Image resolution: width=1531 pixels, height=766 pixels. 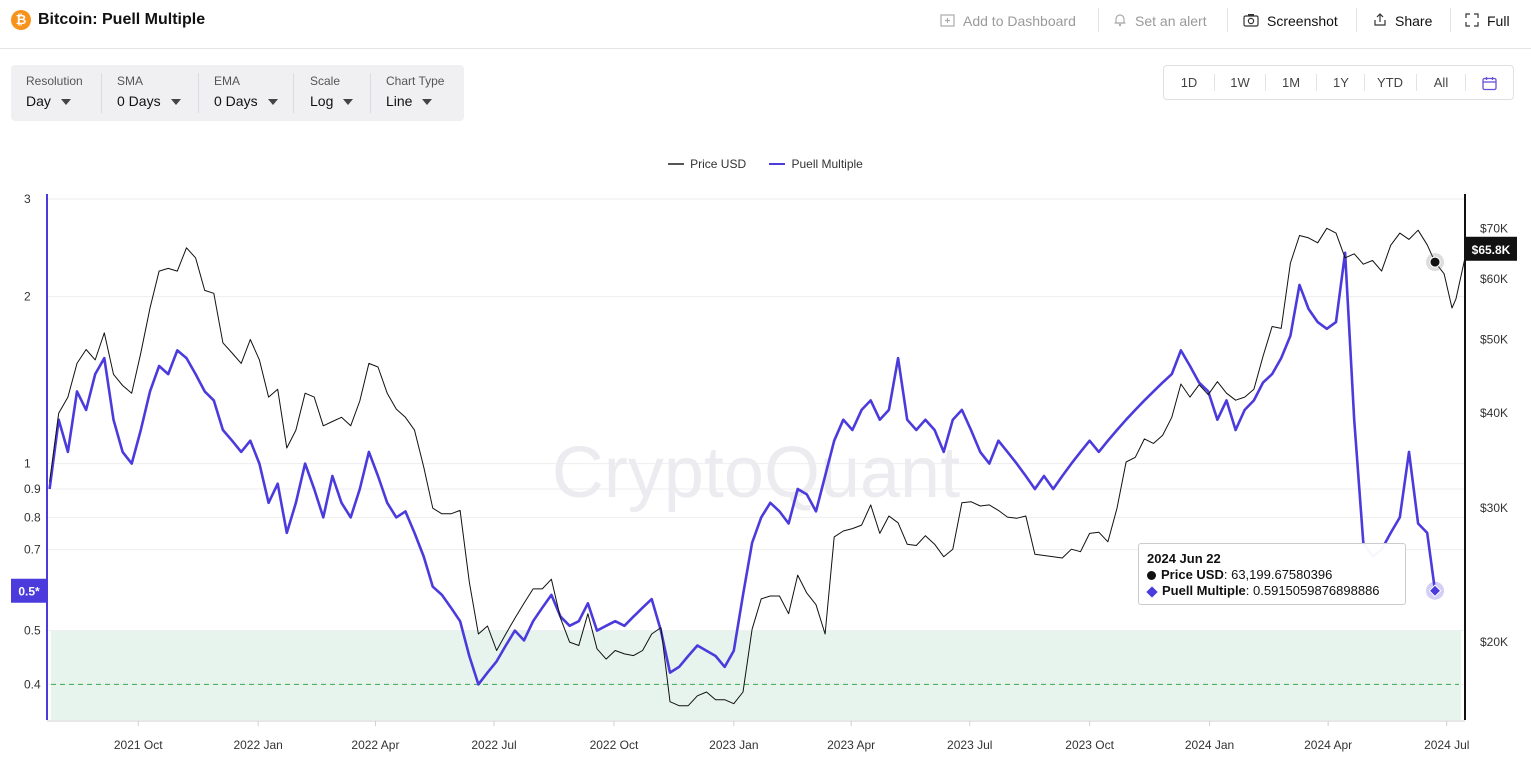 What do you see at coordinates (1291, 82) in the screenshot?
I see `range-1m-button: 1M` at bounding box center [1291, 82].